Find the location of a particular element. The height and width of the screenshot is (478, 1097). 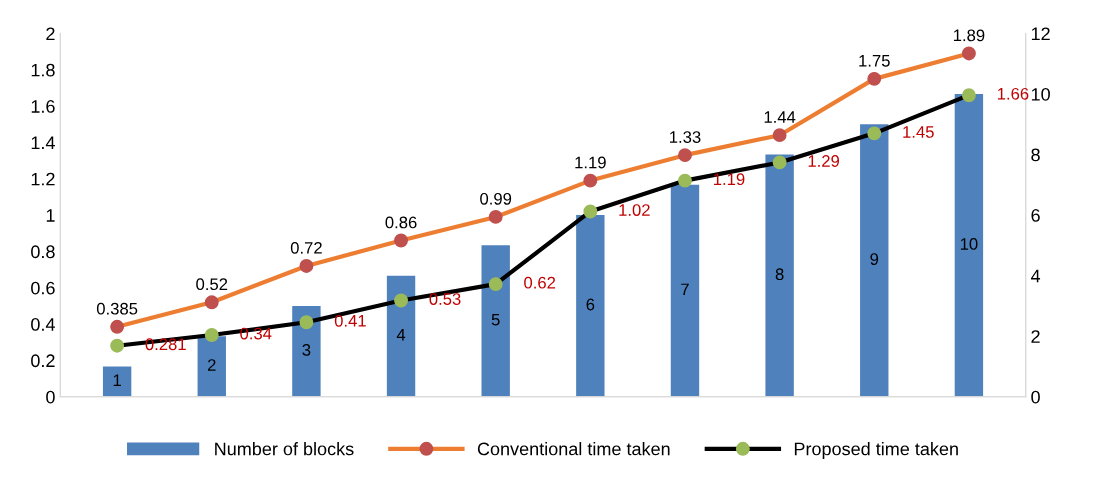

data-label: 1.33 is located at coordinates (685, 137).